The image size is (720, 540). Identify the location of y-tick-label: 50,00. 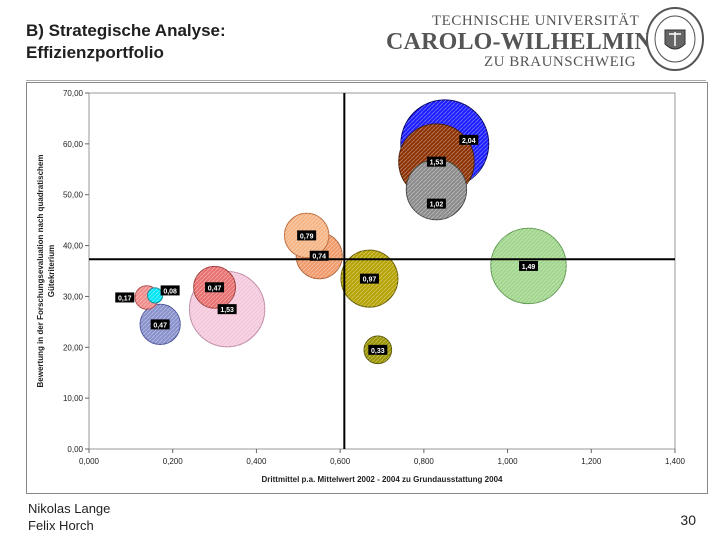
(73, 195).